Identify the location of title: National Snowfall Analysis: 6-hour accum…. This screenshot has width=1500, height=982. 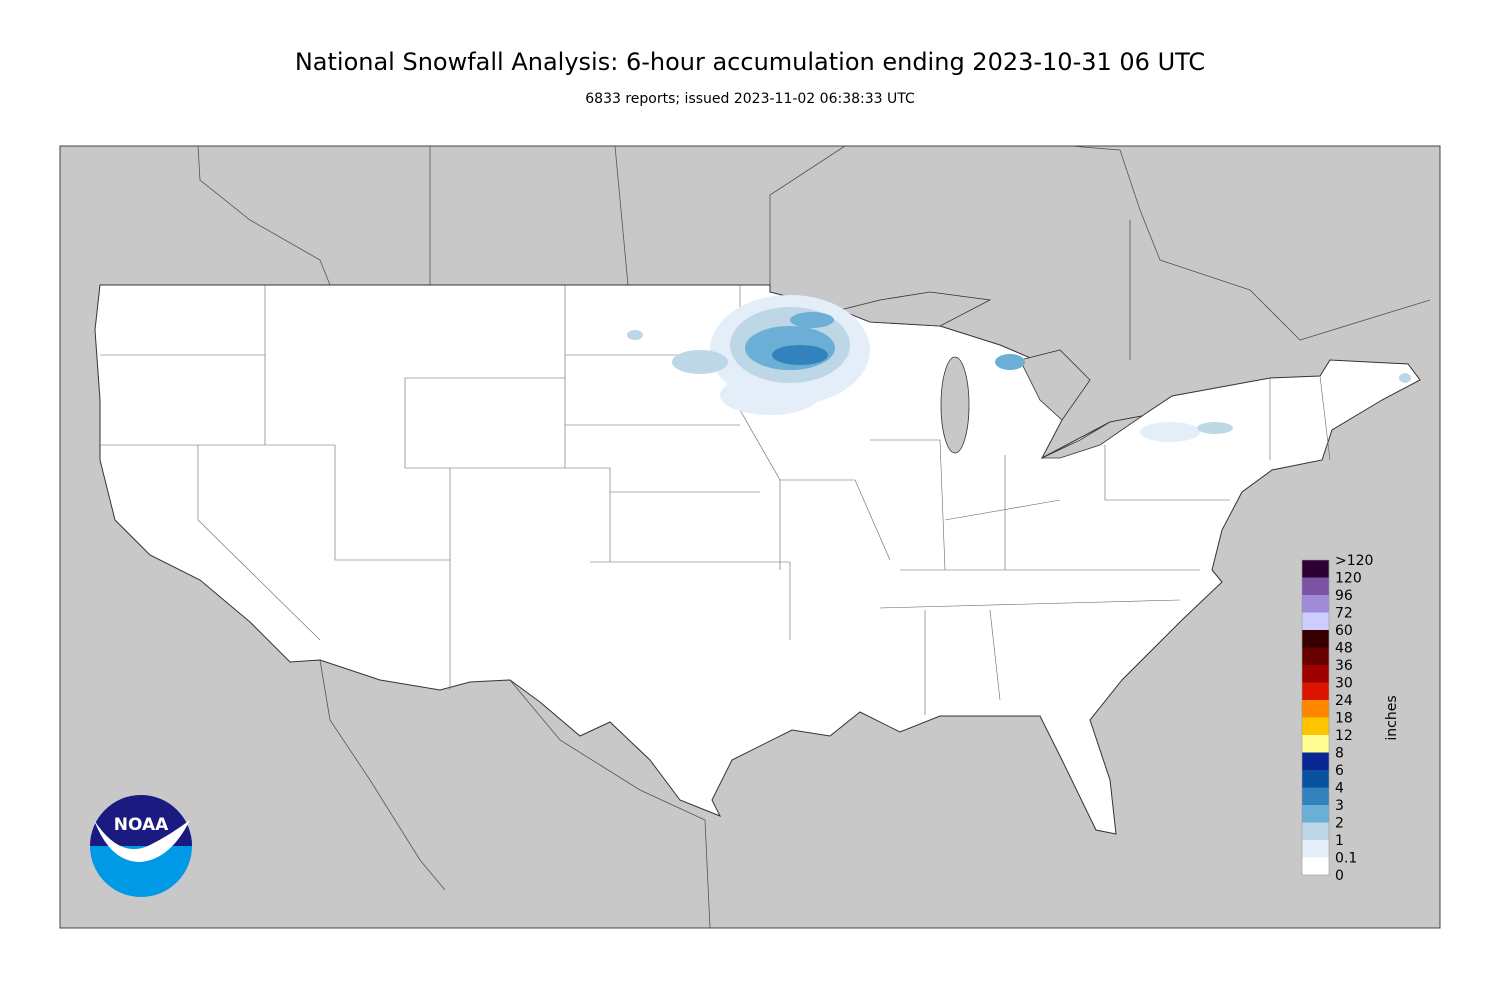
(750, 62).